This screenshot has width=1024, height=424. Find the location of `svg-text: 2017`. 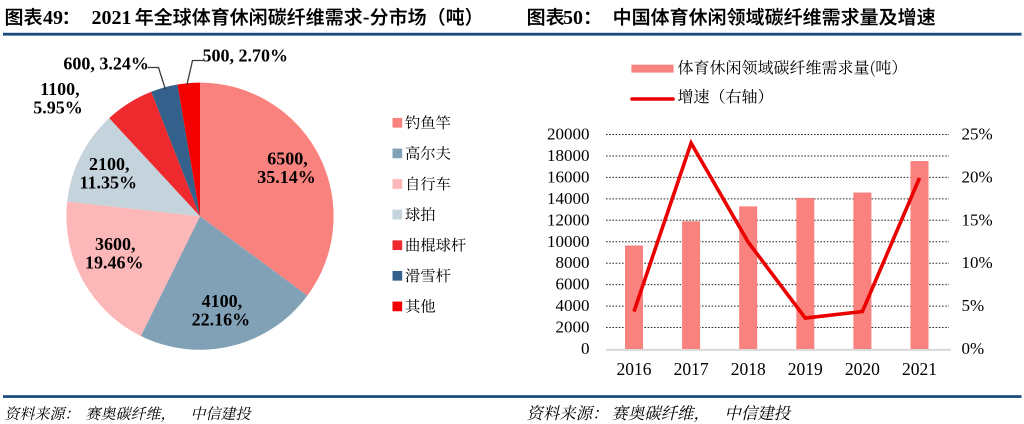

svg-text: 2017 is located at coordinates (691, 369).